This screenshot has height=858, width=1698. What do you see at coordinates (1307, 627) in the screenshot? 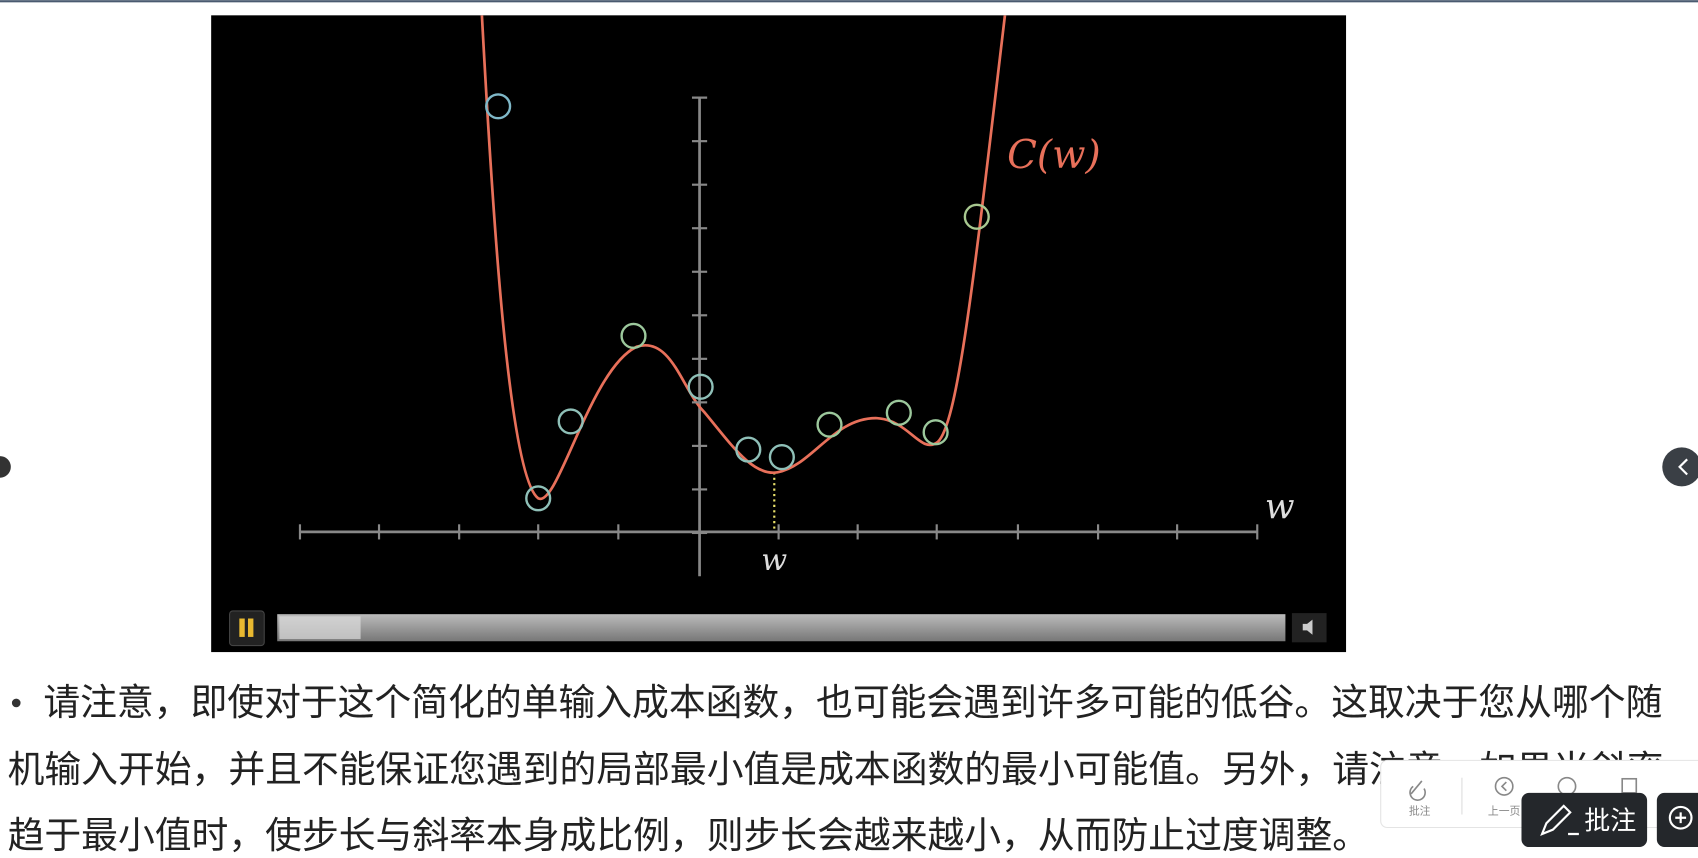
I see `volume-icon` at bounding box center [1307, 627].